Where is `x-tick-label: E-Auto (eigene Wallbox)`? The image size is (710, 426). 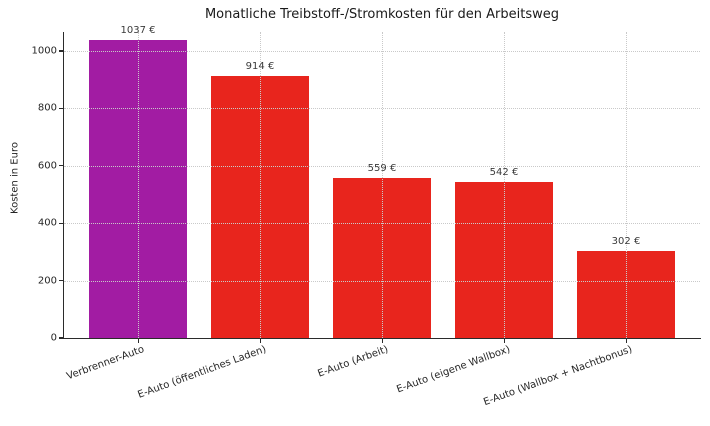
x-tick-label: E-Auto (eigene Wallbox) is located at coordinates (453, 370).